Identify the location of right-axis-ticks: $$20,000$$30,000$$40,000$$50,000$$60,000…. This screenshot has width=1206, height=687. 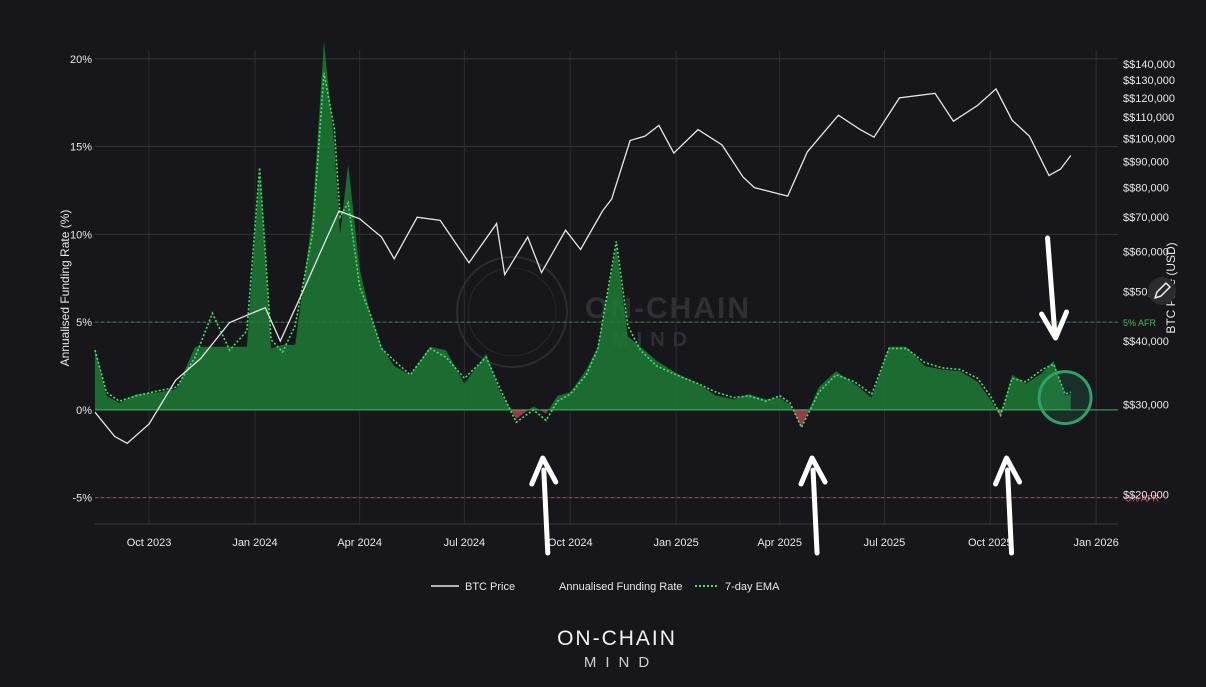
(1149, 280).